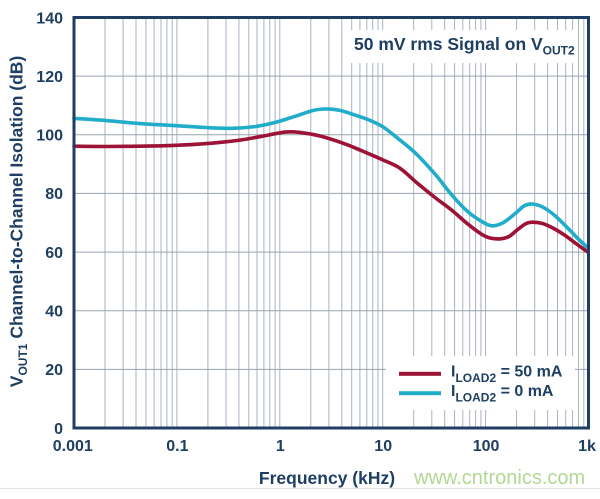  I want to click on svg-text: 1k, so click(587, 446).